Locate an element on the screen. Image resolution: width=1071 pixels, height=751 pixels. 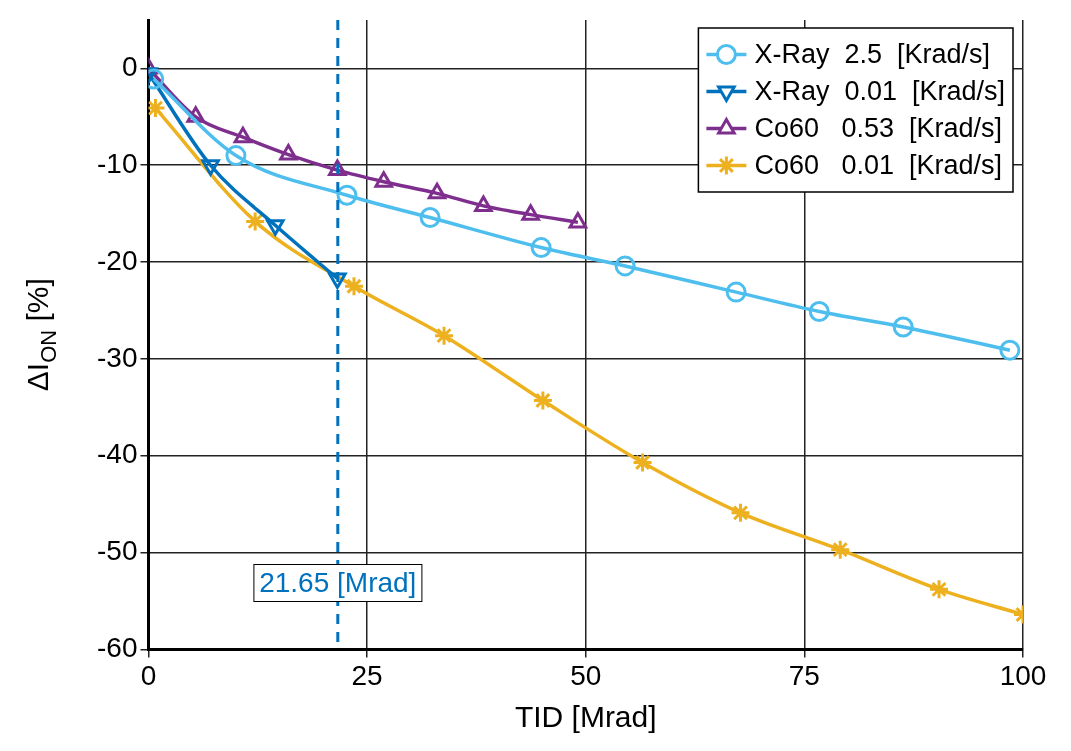
y-tick-label: -20 is located at coordinates (117, 260).